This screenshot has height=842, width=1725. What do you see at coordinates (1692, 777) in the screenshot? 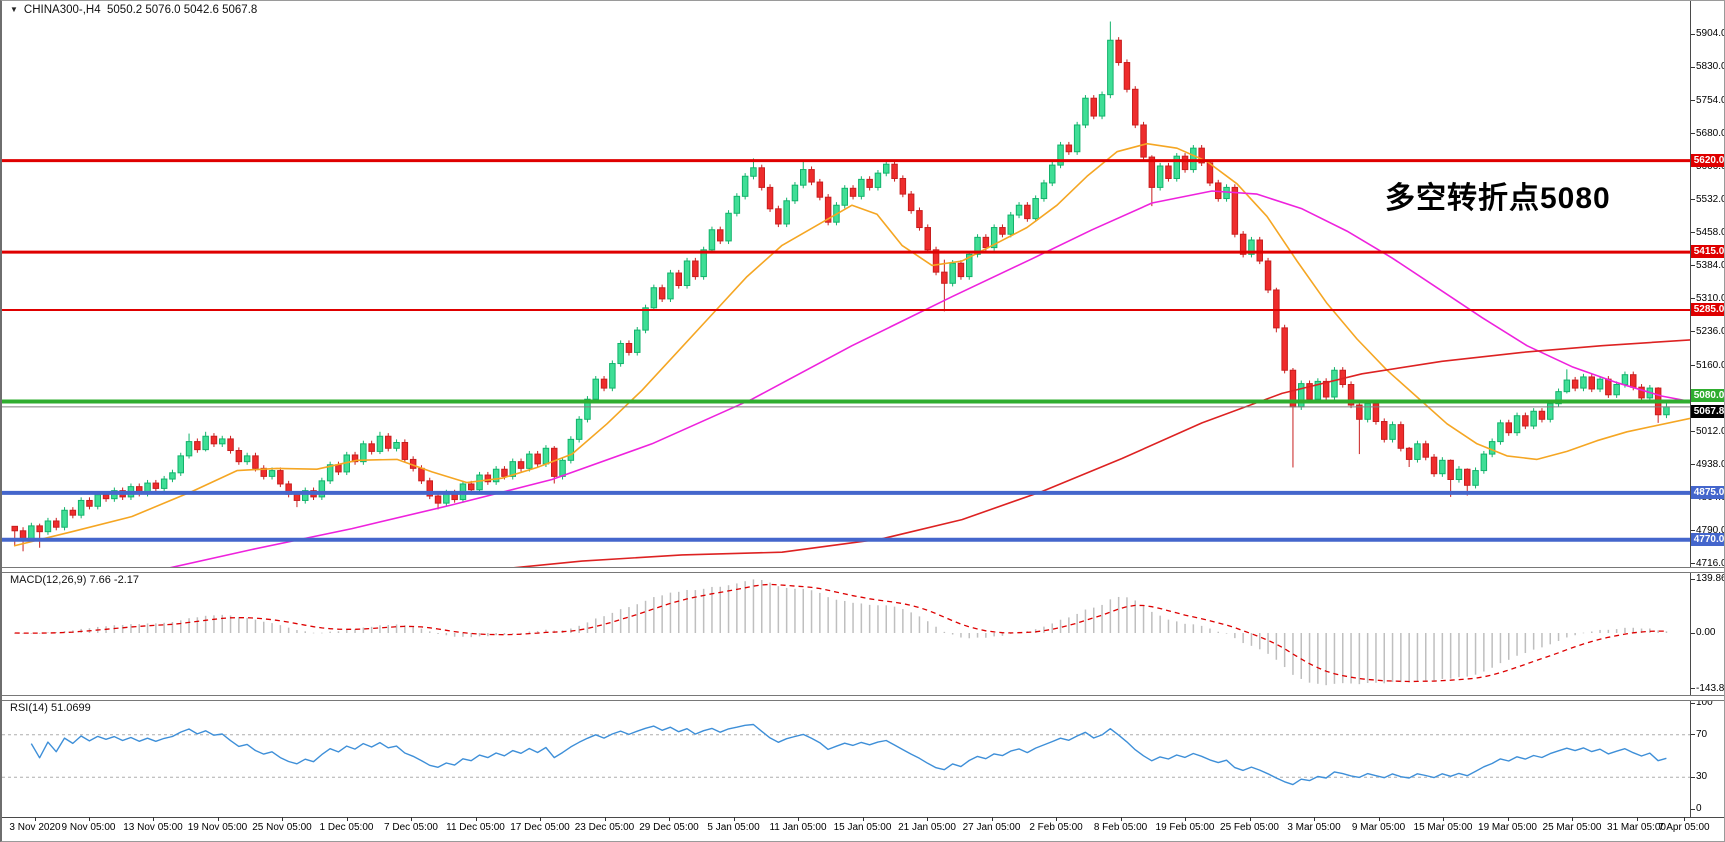
I see `rsi-tick` at bounding box center [1692, 777].